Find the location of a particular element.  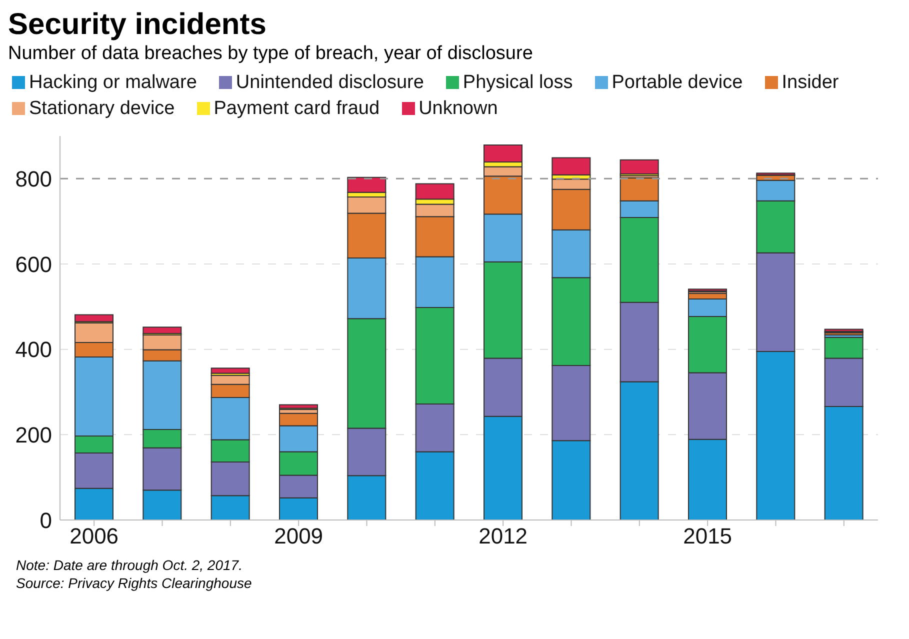

y-tick-label: 400 is located at coordinates (33, 349).